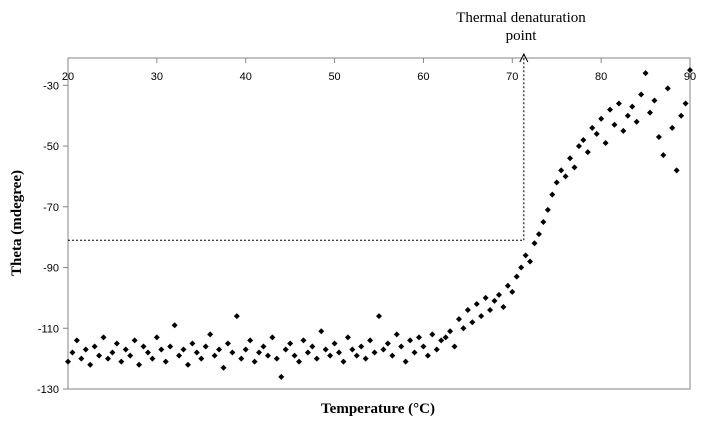  What do you see at coordinates (512, 77) in the screenshot?
I see `x-tick-label: 70` at bounding box center [512, 77].